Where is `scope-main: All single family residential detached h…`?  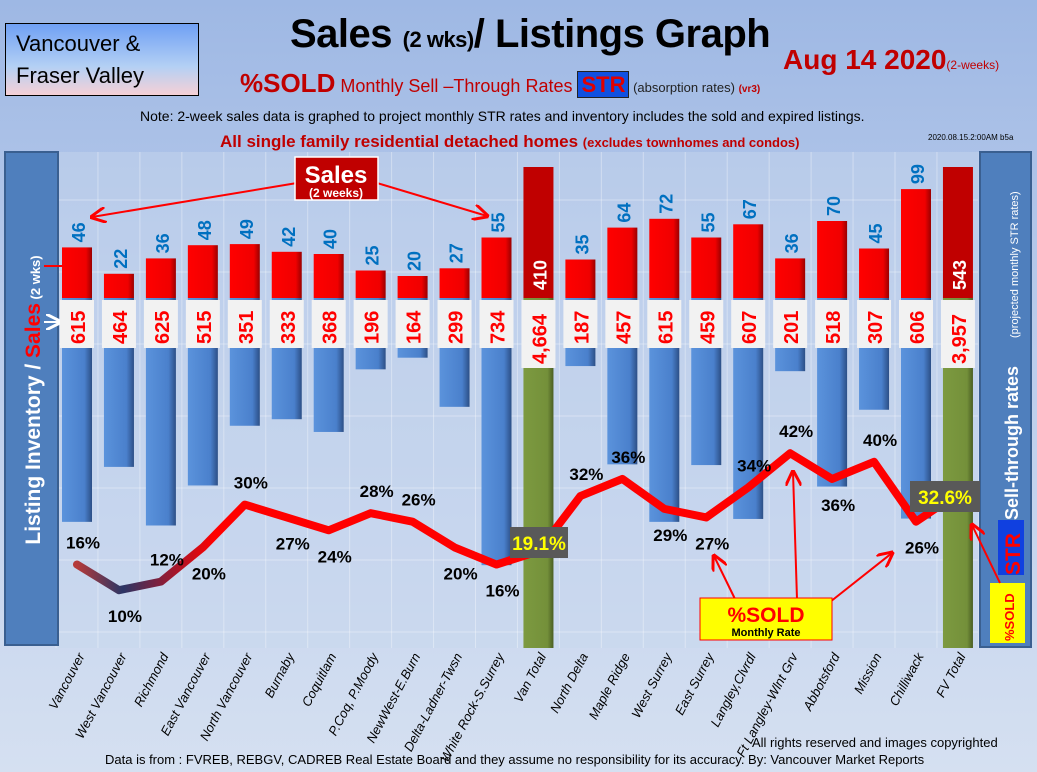 scope-main: All single family residential detached h… is located at coordinates (401, 141).